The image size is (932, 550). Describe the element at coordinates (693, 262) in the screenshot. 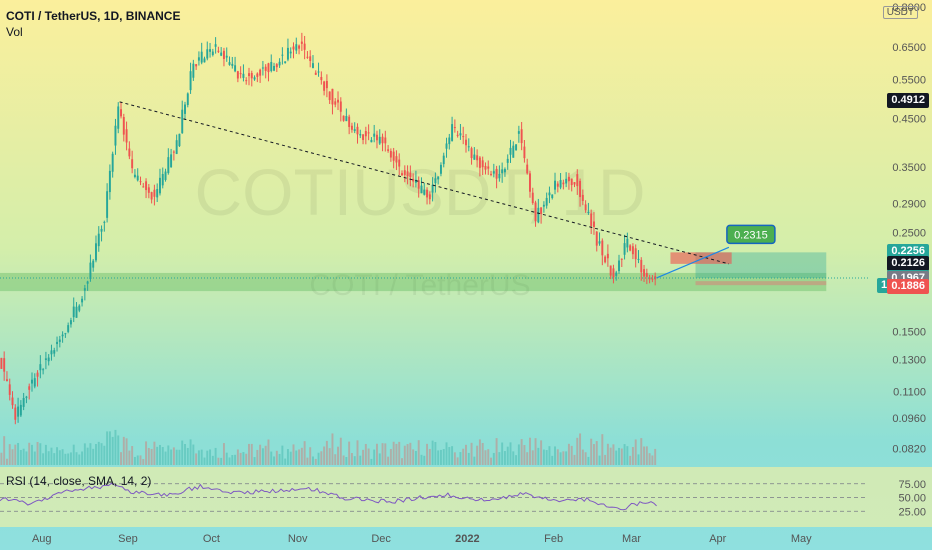

I see `projection-arrow` at that location.